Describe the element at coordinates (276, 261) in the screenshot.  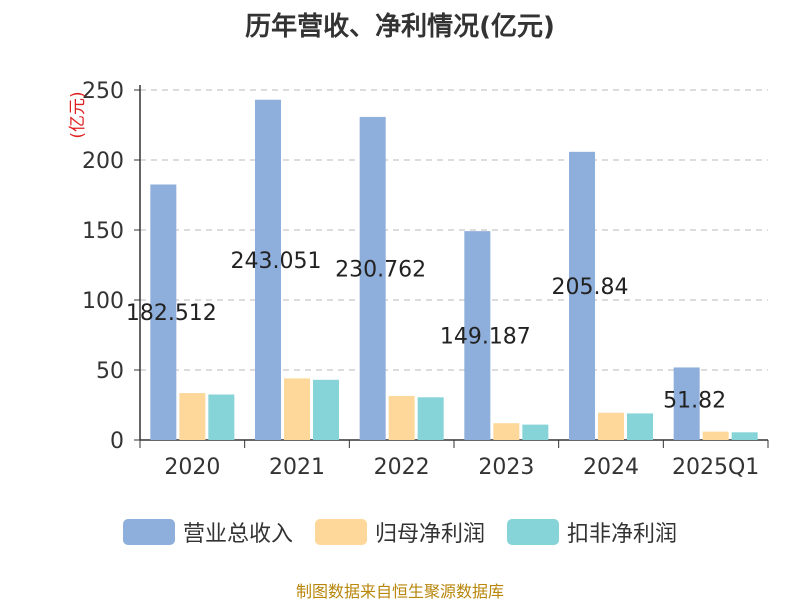
I see `data-label-2021: 243.051` at that location.